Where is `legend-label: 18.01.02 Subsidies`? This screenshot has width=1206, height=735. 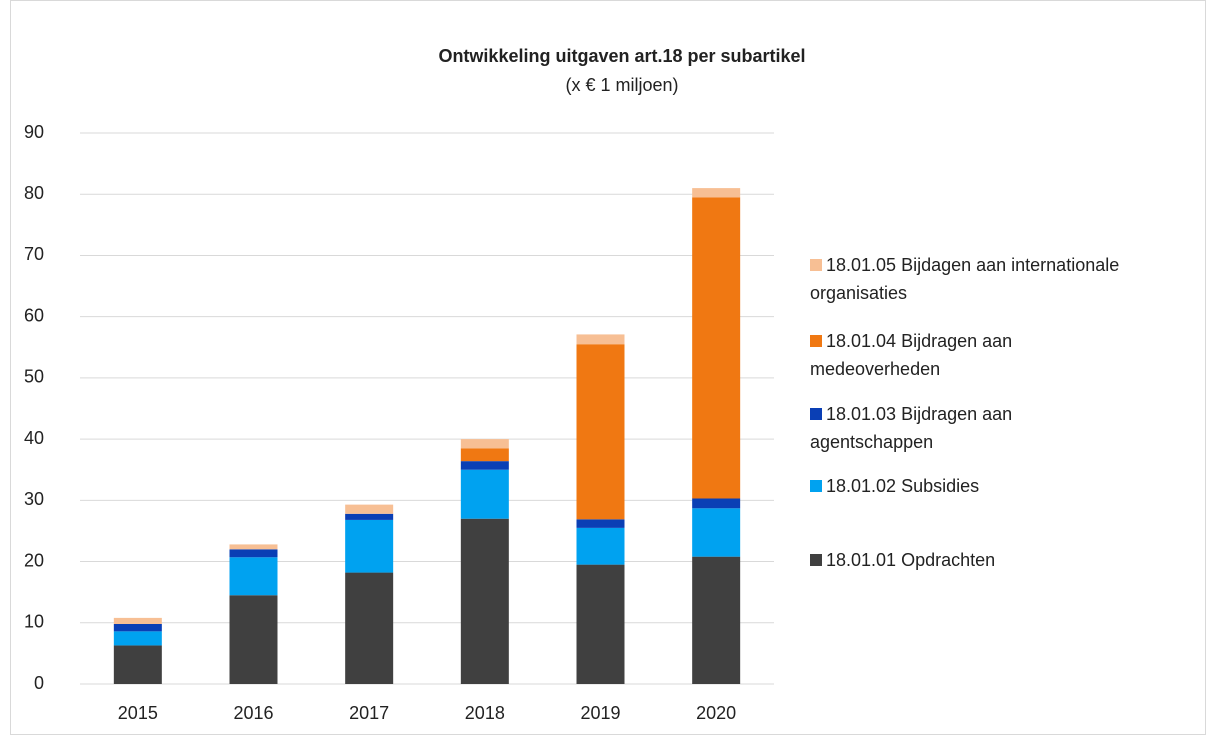
legend-label: 18.01.02 Subsidies is located at coordinates (903, 486).